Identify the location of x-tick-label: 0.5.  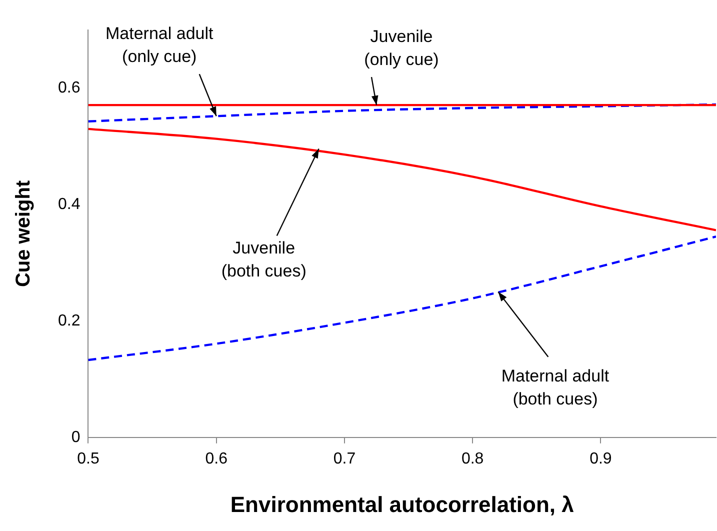
(88, 459).